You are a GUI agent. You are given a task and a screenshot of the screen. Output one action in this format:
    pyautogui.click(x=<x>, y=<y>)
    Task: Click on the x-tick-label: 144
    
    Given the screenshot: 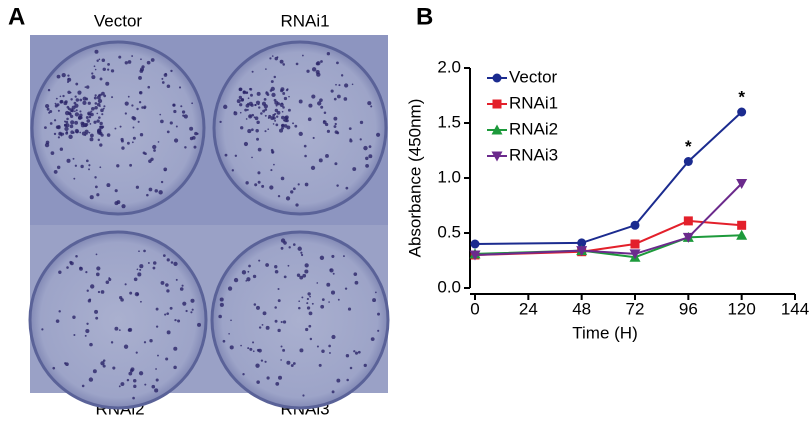 What is the action you would take?
    pyautogui.click(x=795, y=308)
    